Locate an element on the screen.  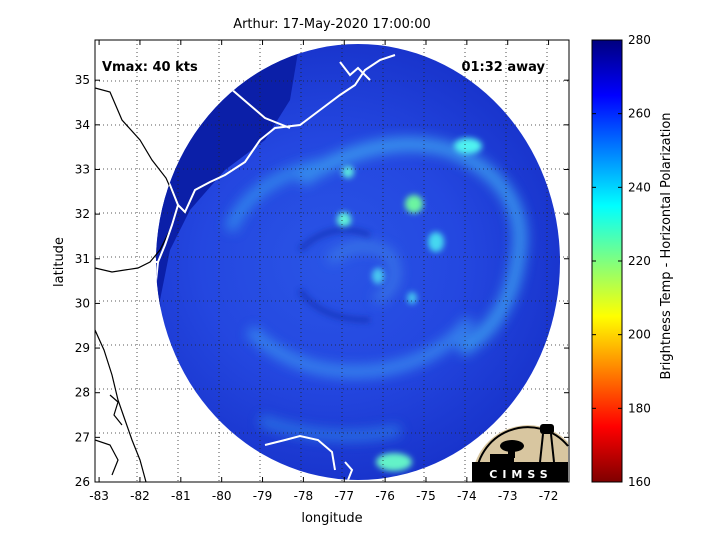
x-tick-label: -78 is located at coordinates (304, 496).